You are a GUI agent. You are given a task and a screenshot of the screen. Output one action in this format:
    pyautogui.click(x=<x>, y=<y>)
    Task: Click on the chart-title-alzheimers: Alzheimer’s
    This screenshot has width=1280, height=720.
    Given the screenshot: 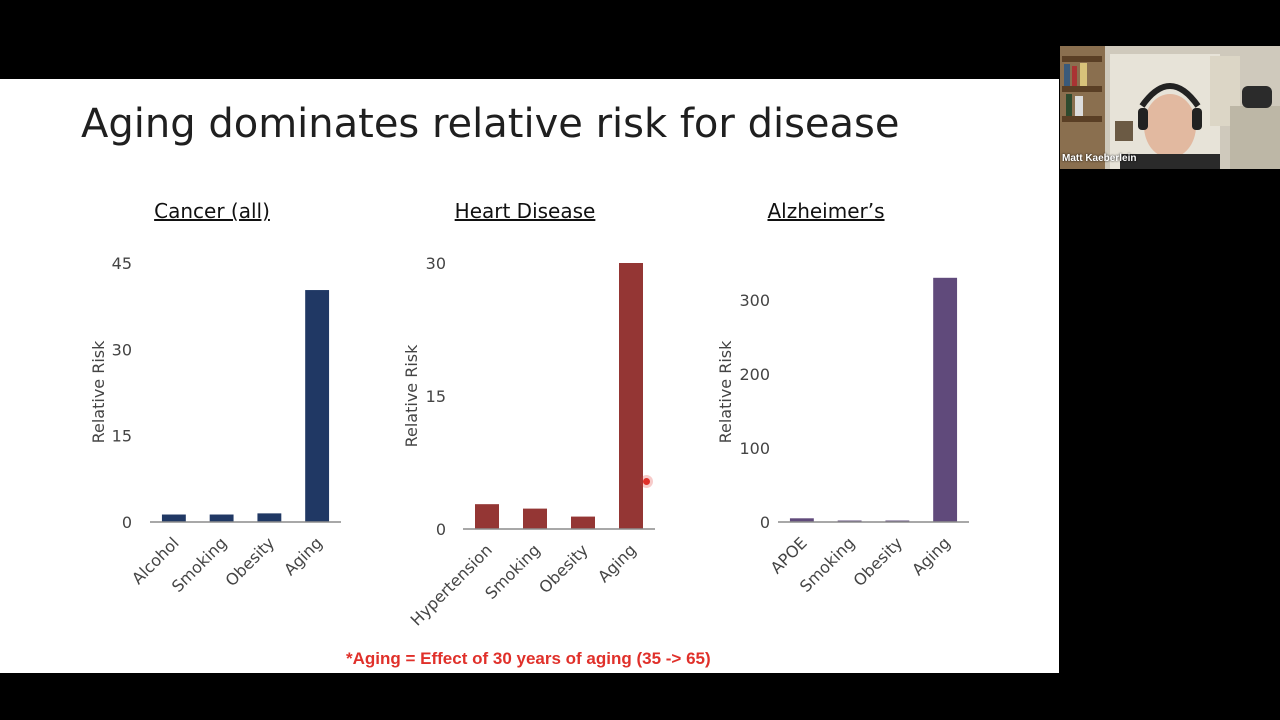 What is the action you would take?
    pyautogui.click(x=826, y=211)
    